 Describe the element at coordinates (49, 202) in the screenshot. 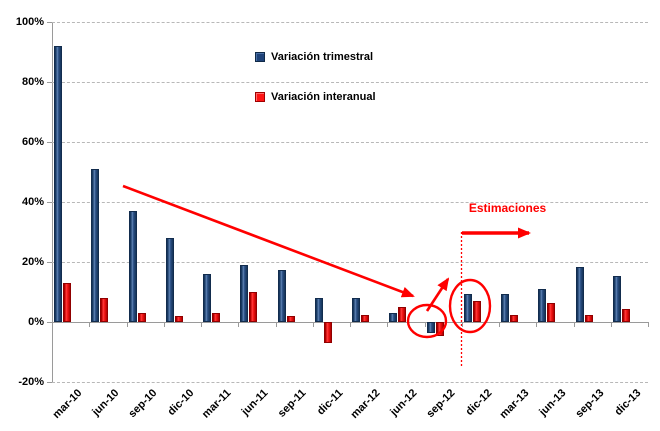

I see `y-axis-tick-40%` at that location.